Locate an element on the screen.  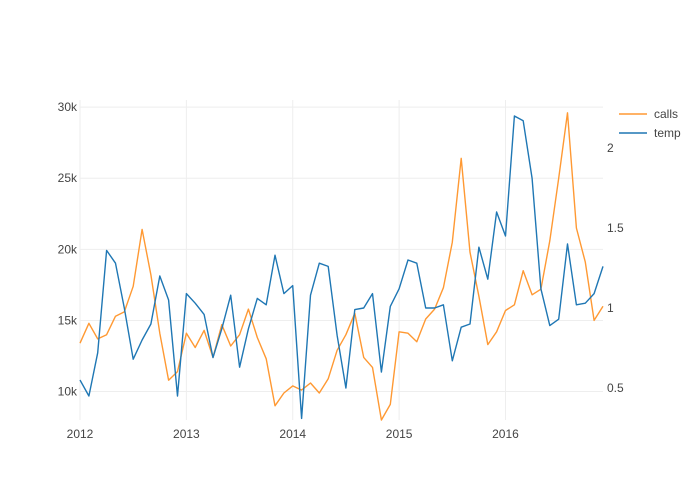
legend: calls temp is located at coordinates (650, 123).